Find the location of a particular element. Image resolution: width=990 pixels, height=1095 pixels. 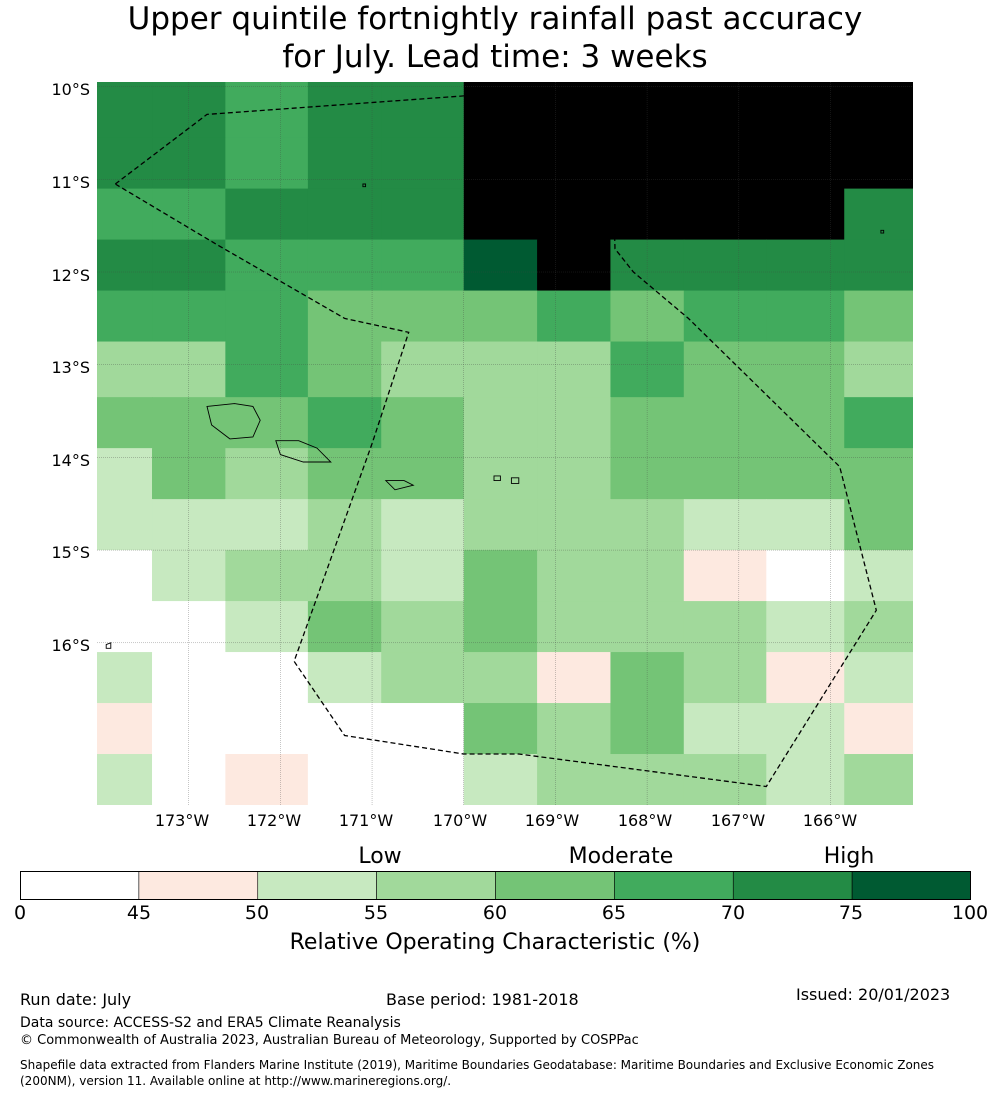

colorbar-tick-60: 60 is located at coordinates (495, 913).